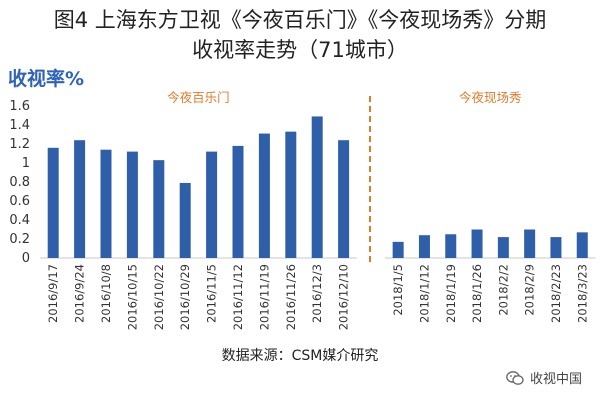 The image size is (600, 402). Describe the element at coordinates (555, 379) in the screenshot. I see `watermark-text: 收视中国` at that location.